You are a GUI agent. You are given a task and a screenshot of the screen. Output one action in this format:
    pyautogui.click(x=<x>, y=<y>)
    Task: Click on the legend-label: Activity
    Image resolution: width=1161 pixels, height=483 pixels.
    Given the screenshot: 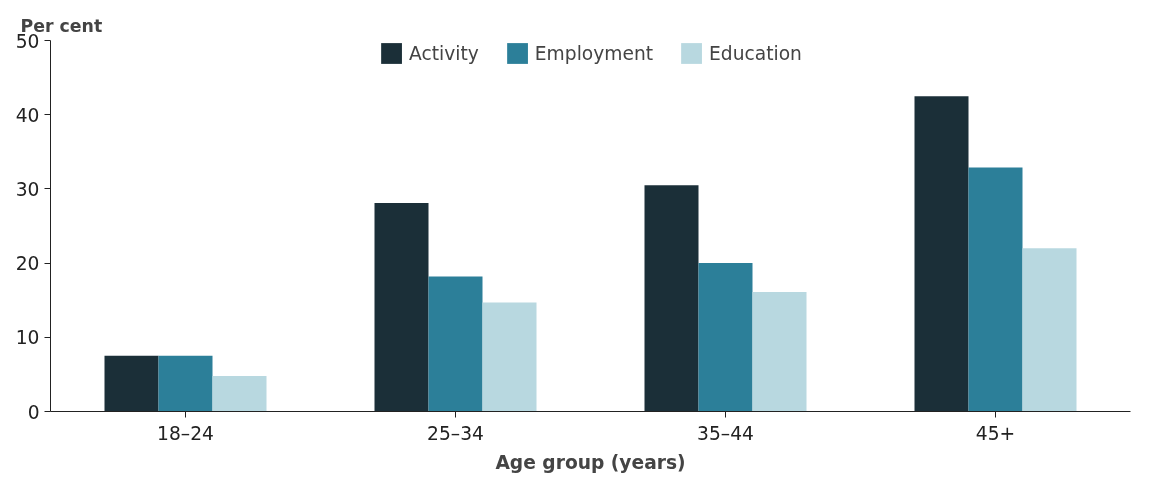 What is the action you would take?
    pyautogui.click(x=444, y=53)
    